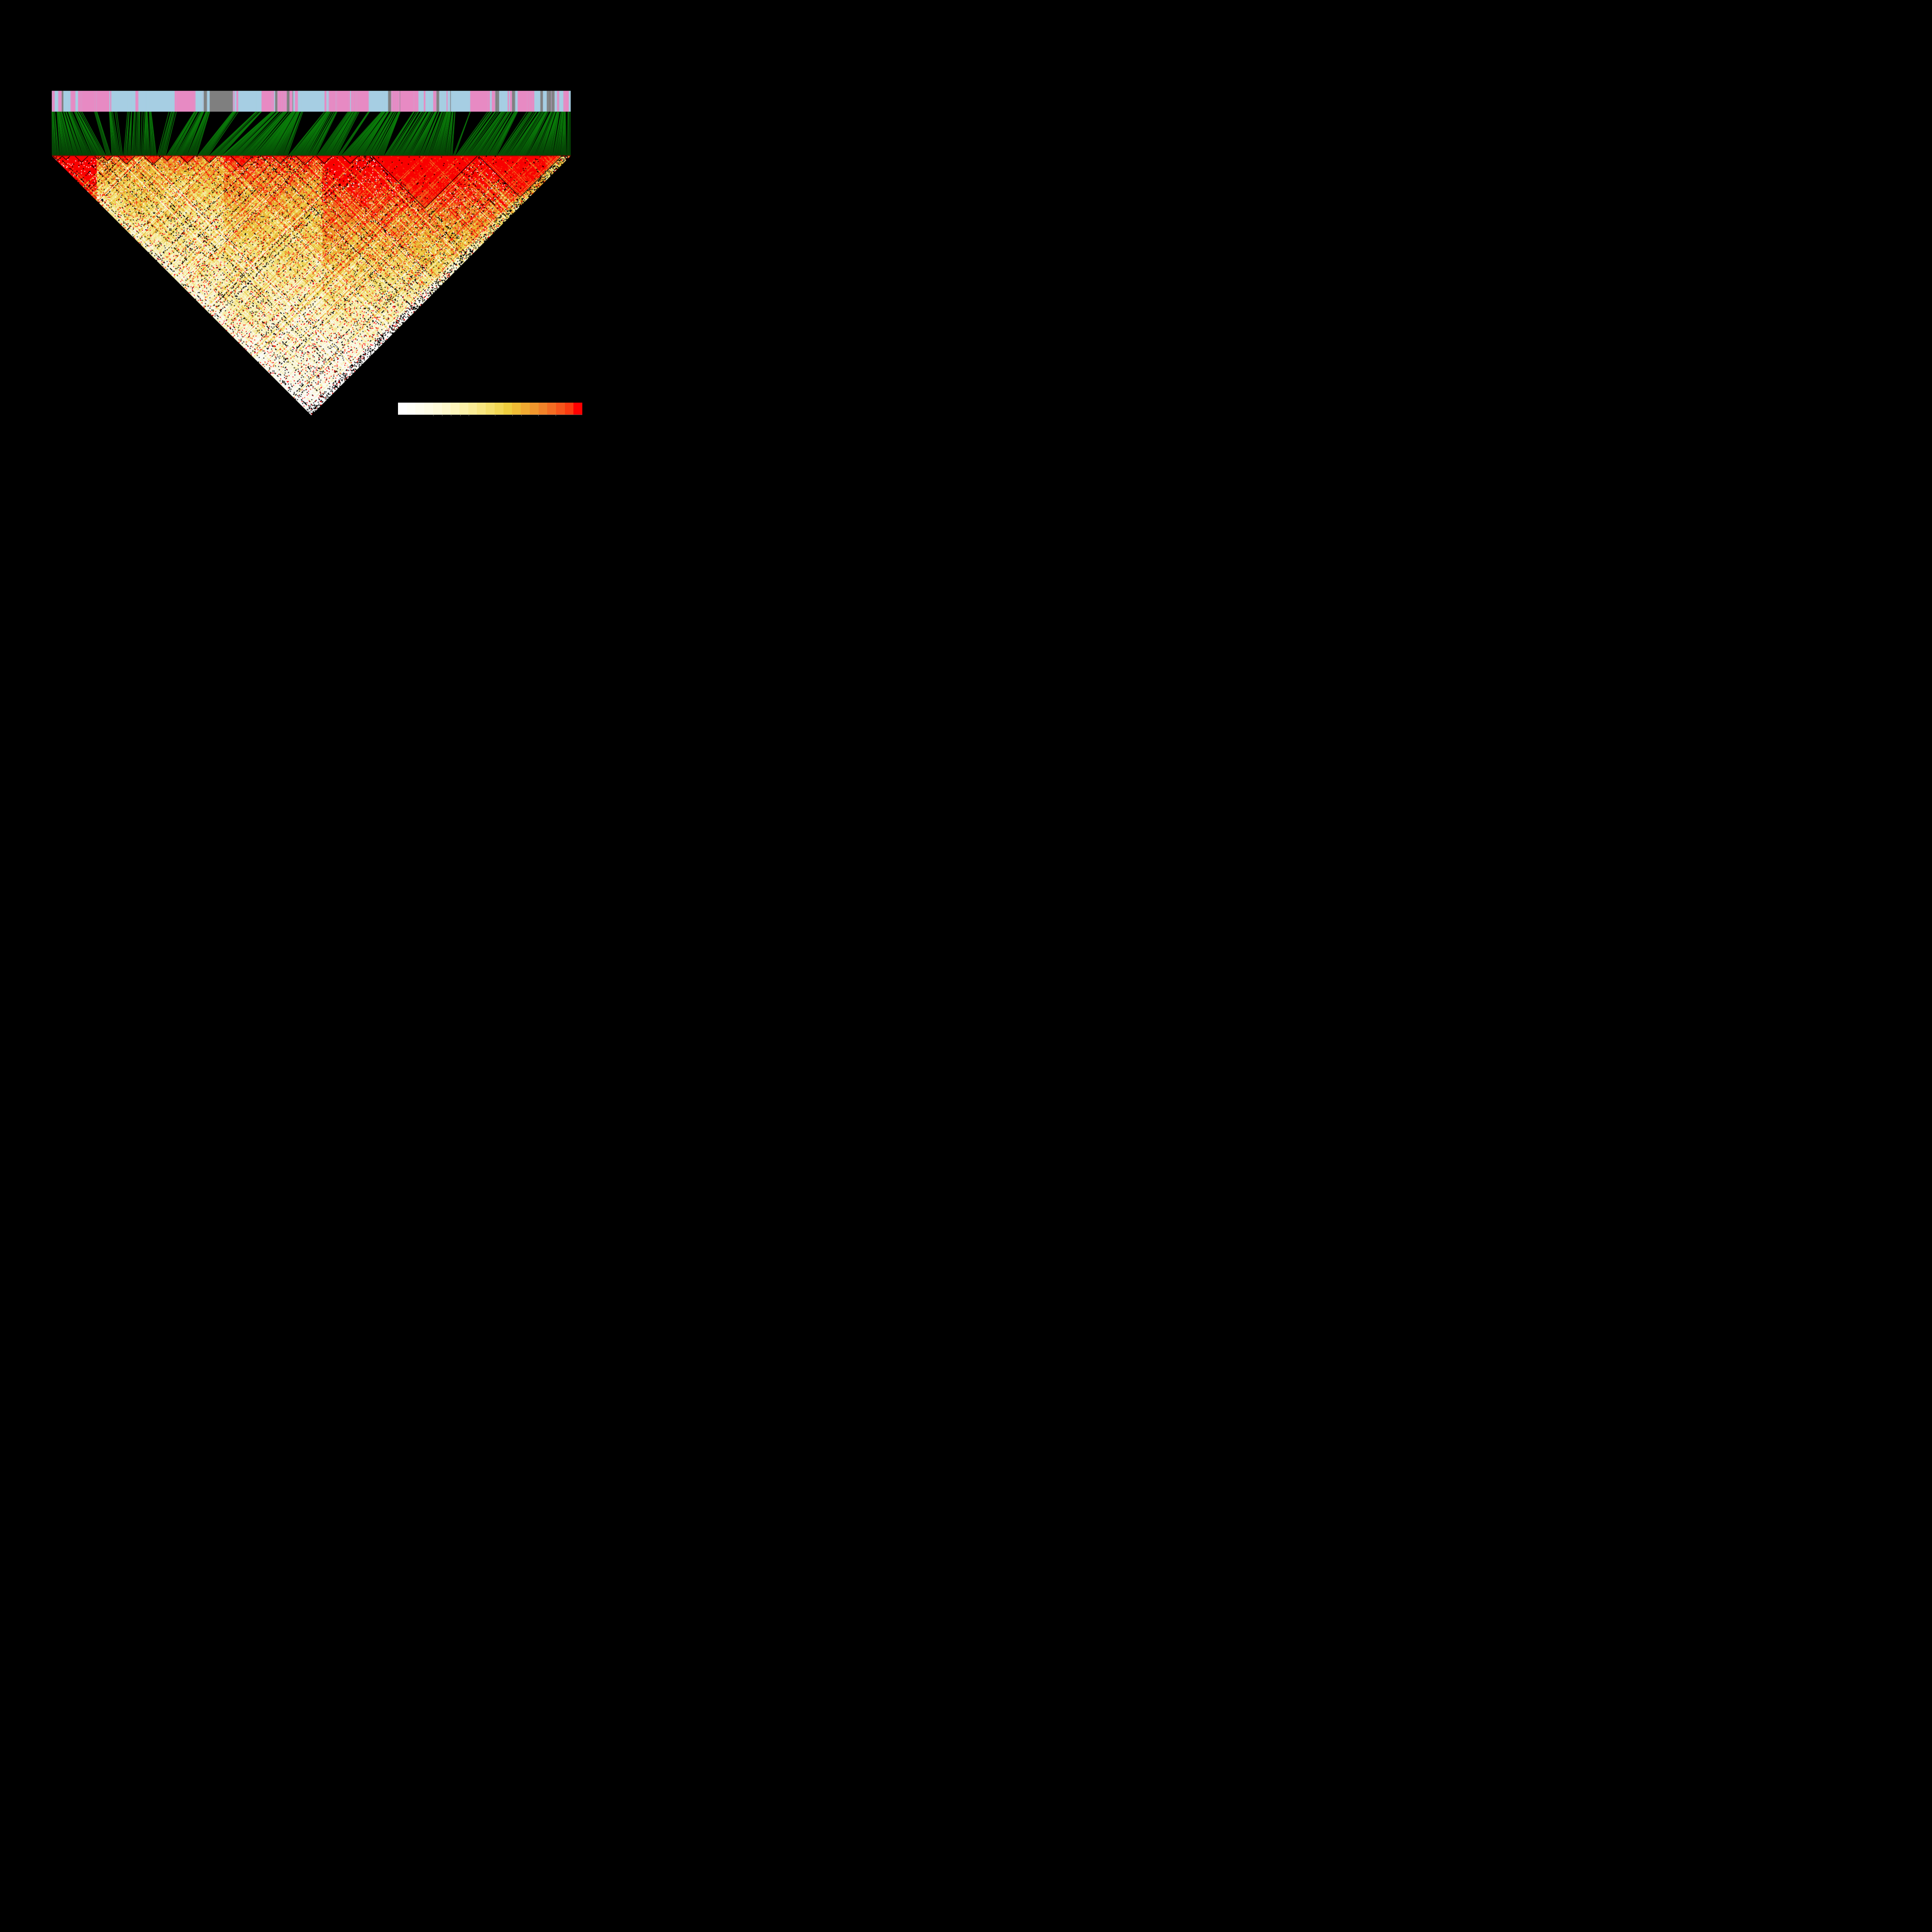  I want to click on color-scale-legend, so click(491, 409).